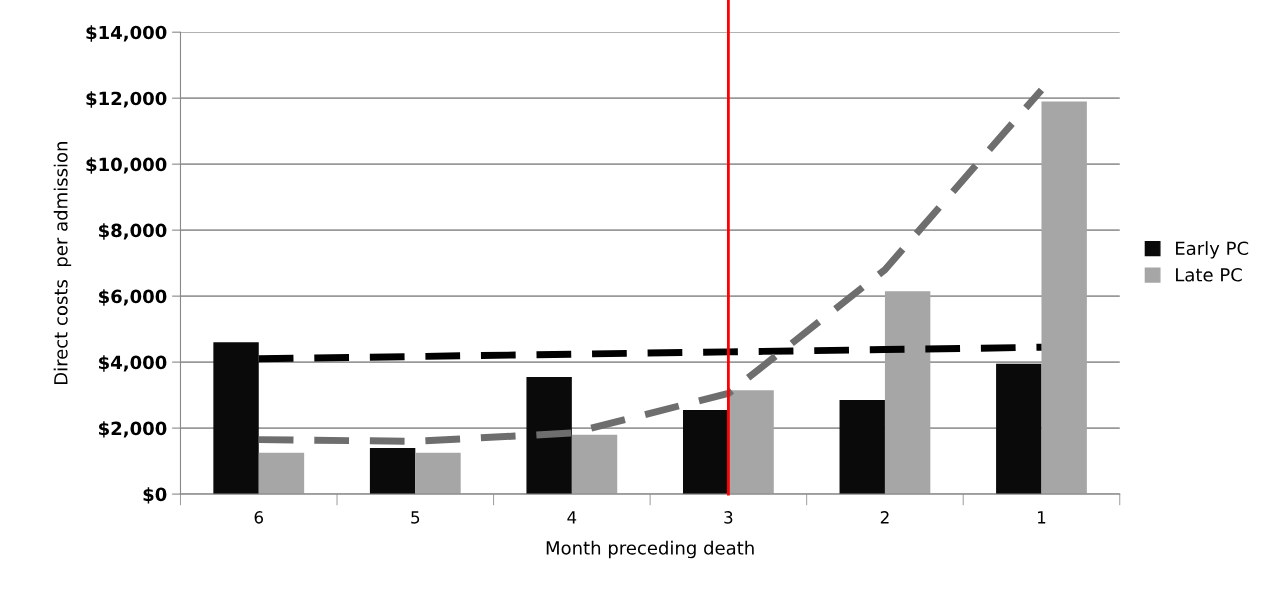 The image size is (1271, 596). Describe the element at coordinates (884, 517) in the screenshot. I see `x-tick-label: 2` at that location.